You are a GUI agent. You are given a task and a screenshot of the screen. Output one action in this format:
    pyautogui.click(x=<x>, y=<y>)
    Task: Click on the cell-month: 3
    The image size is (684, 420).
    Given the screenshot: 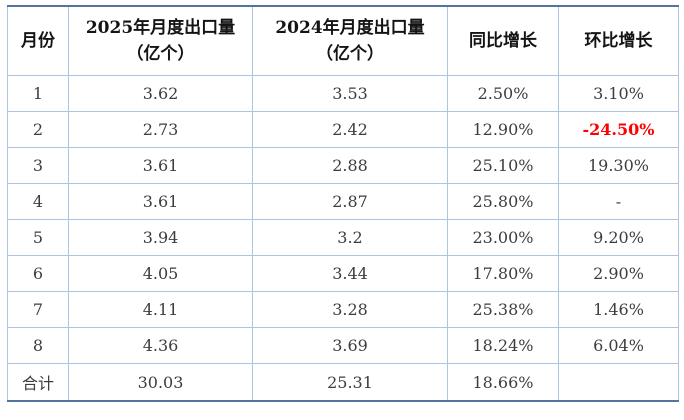 What is the action you would take?
    pyautogui.click(x=38, y=165)
    